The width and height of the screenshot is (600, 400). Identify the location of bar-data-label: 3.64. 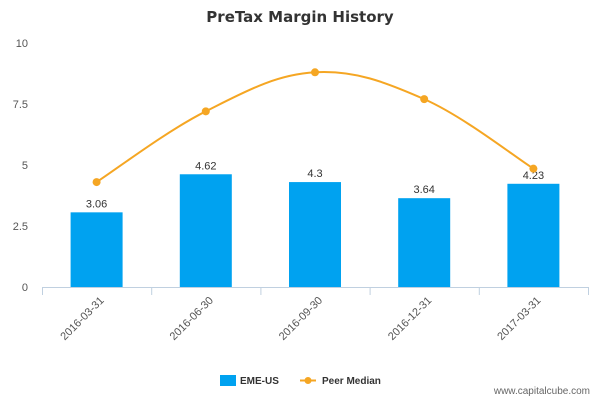
(423, 190).